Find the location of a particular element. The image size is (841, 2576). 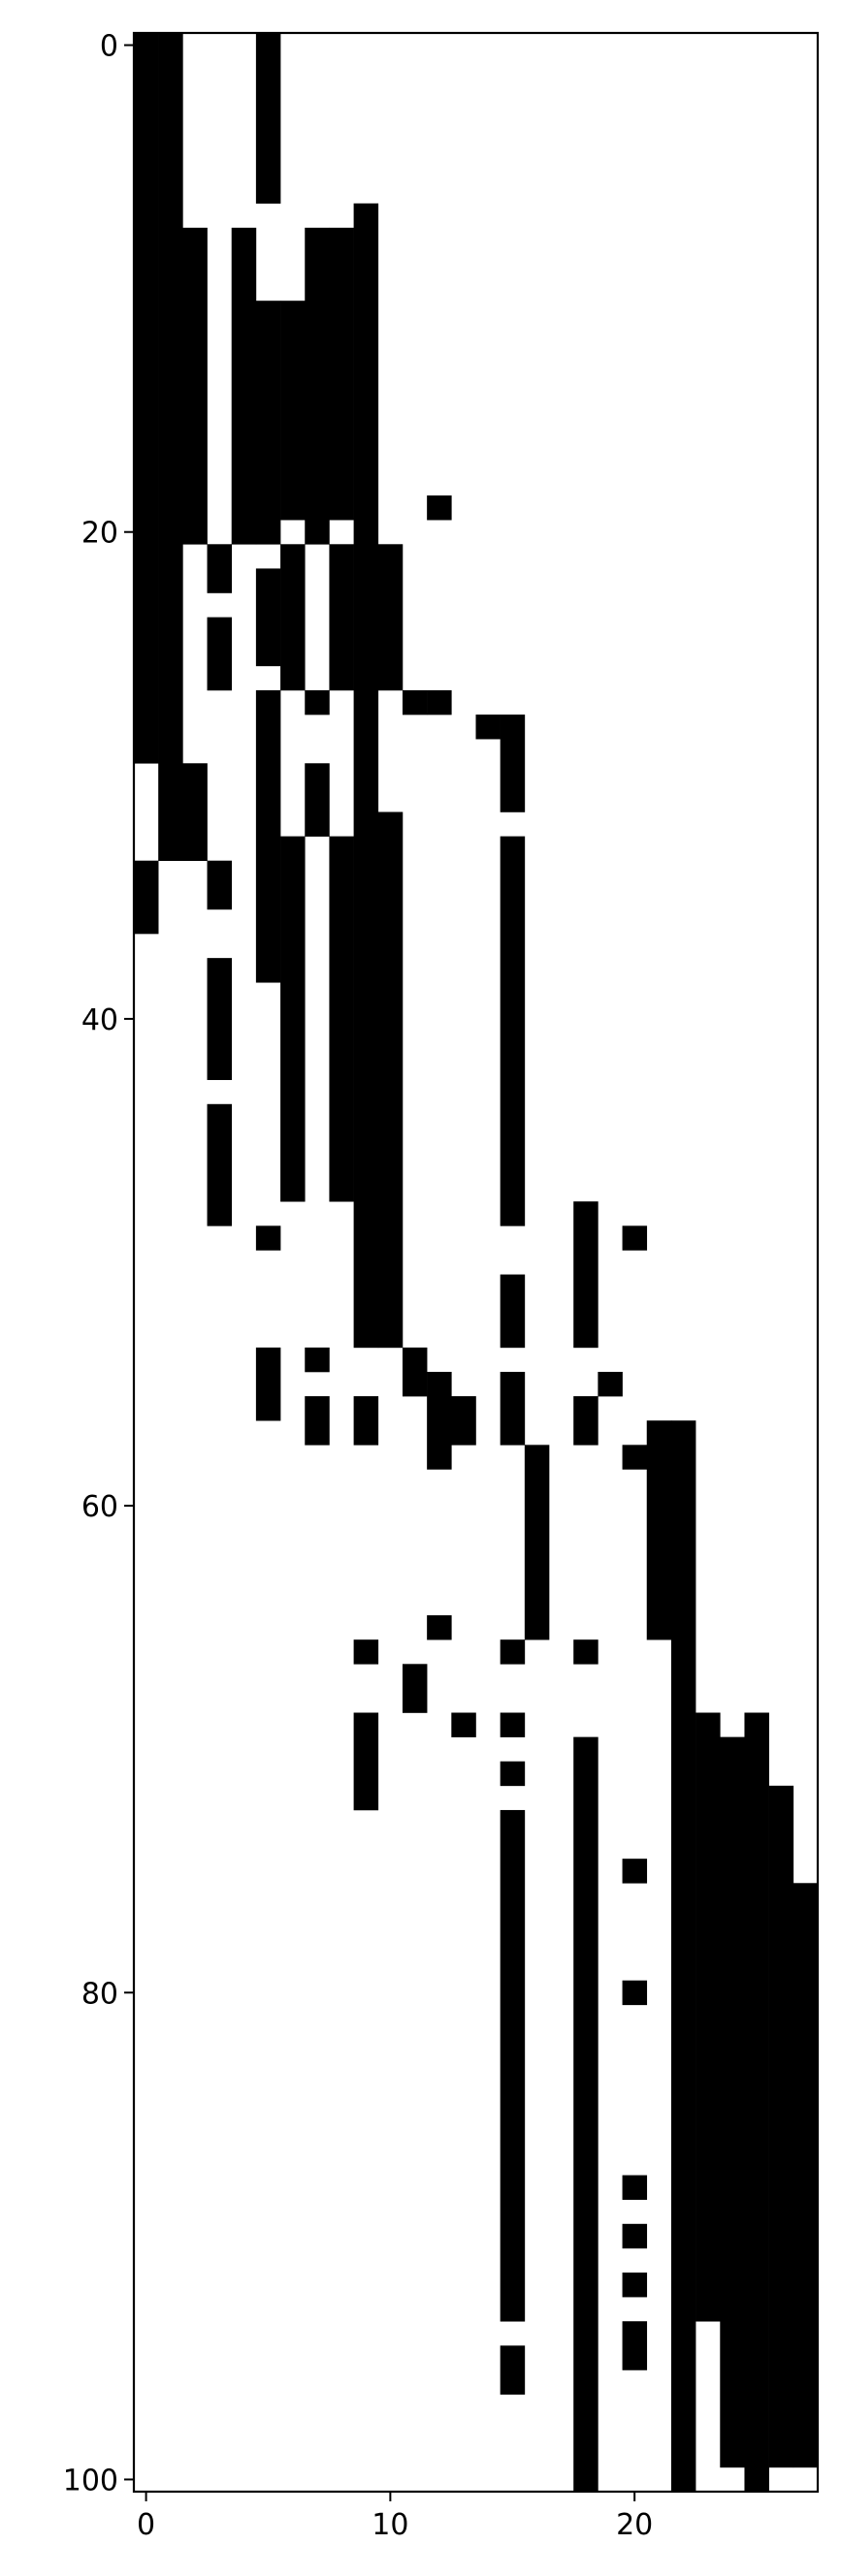

x-axis: 0 10 20 is located at coordinates (395, 2517).